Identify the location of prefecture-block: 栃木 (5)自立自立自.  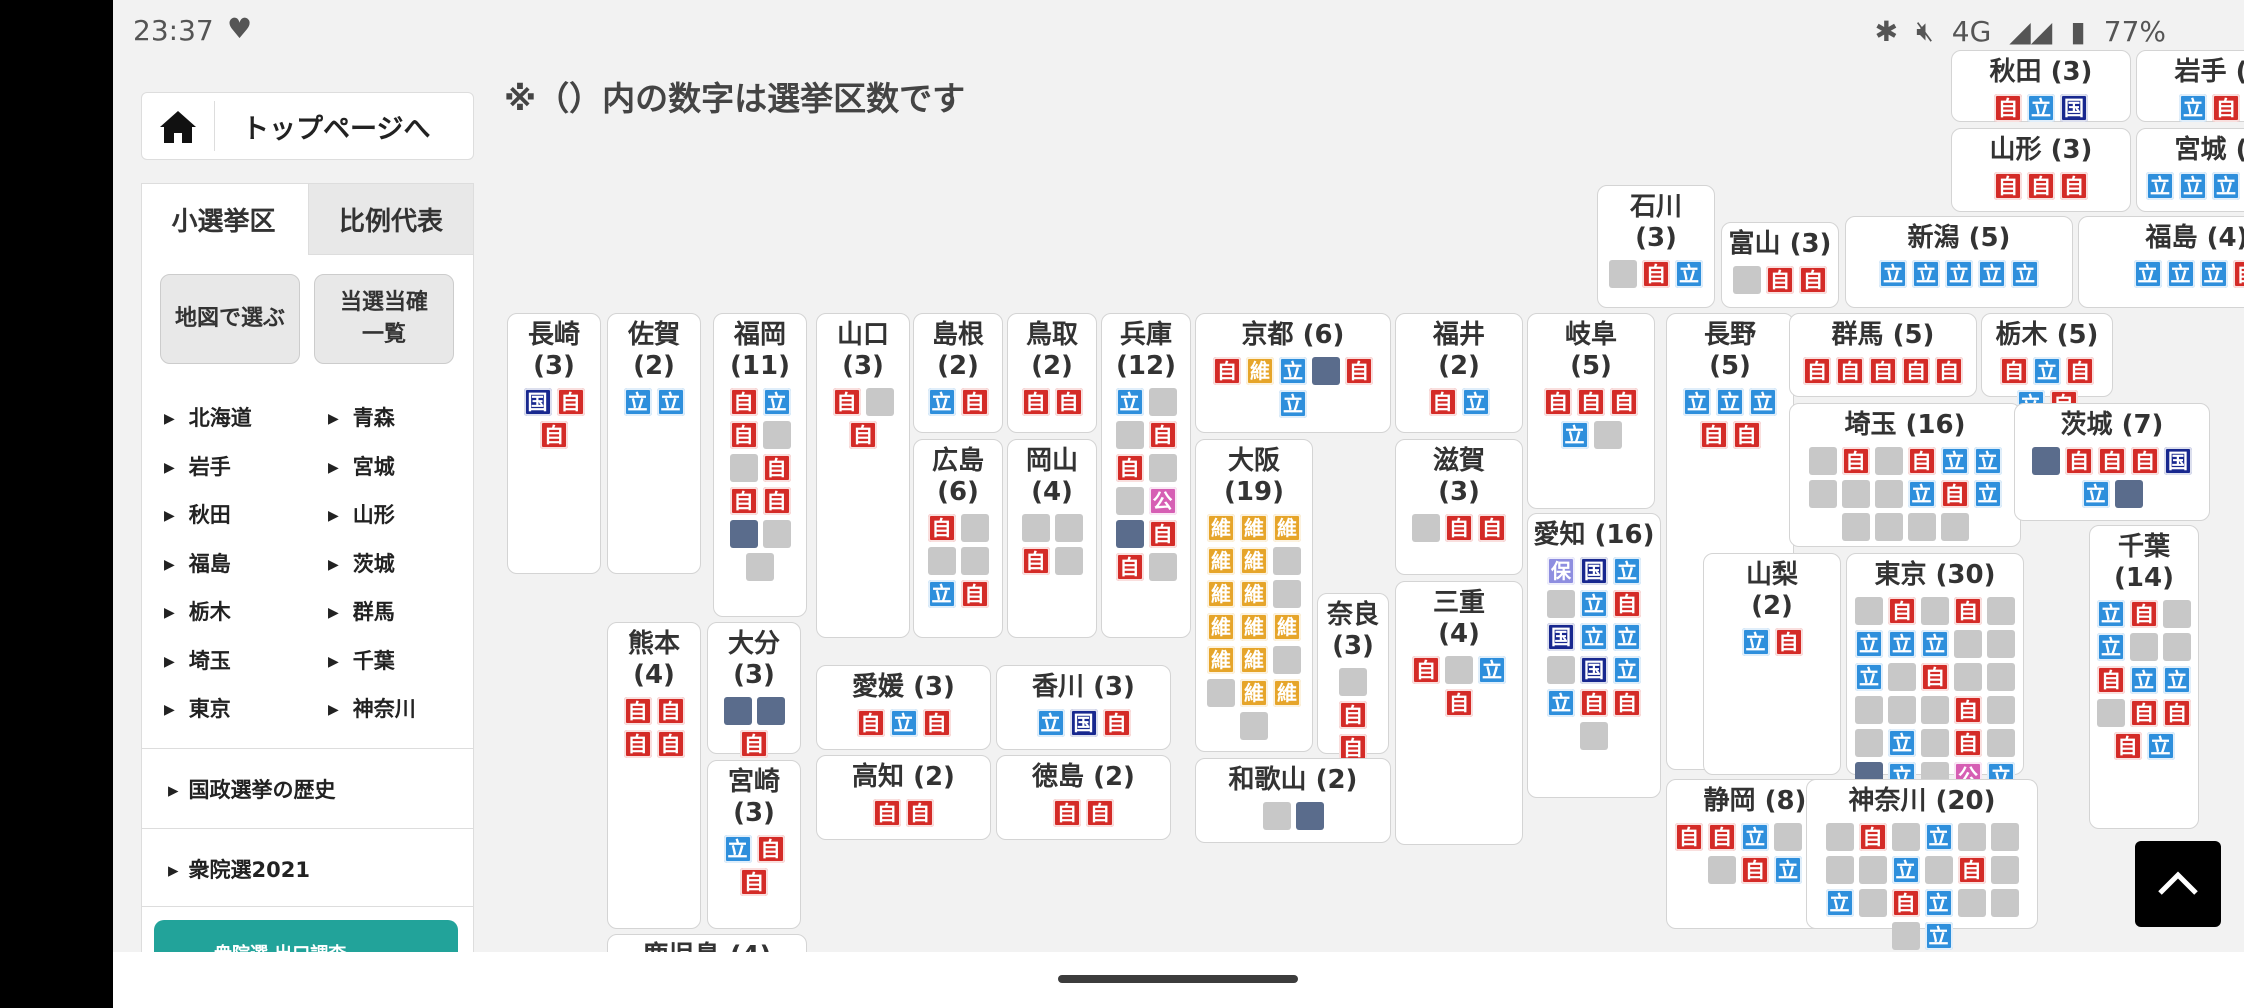
(2047, 365).